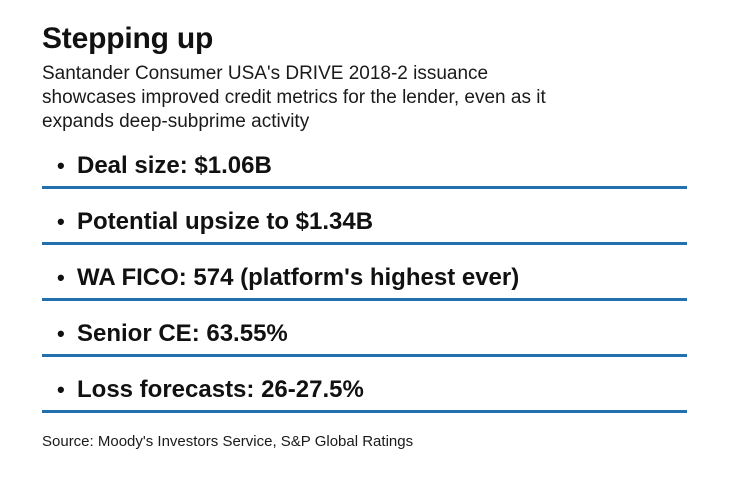 The height and width of the screenshot is (482, 740). Describe the element at coordinates (182, 333) in the screenshot. I see `fact-item-label: Senior CE: 63.55%` at that location.